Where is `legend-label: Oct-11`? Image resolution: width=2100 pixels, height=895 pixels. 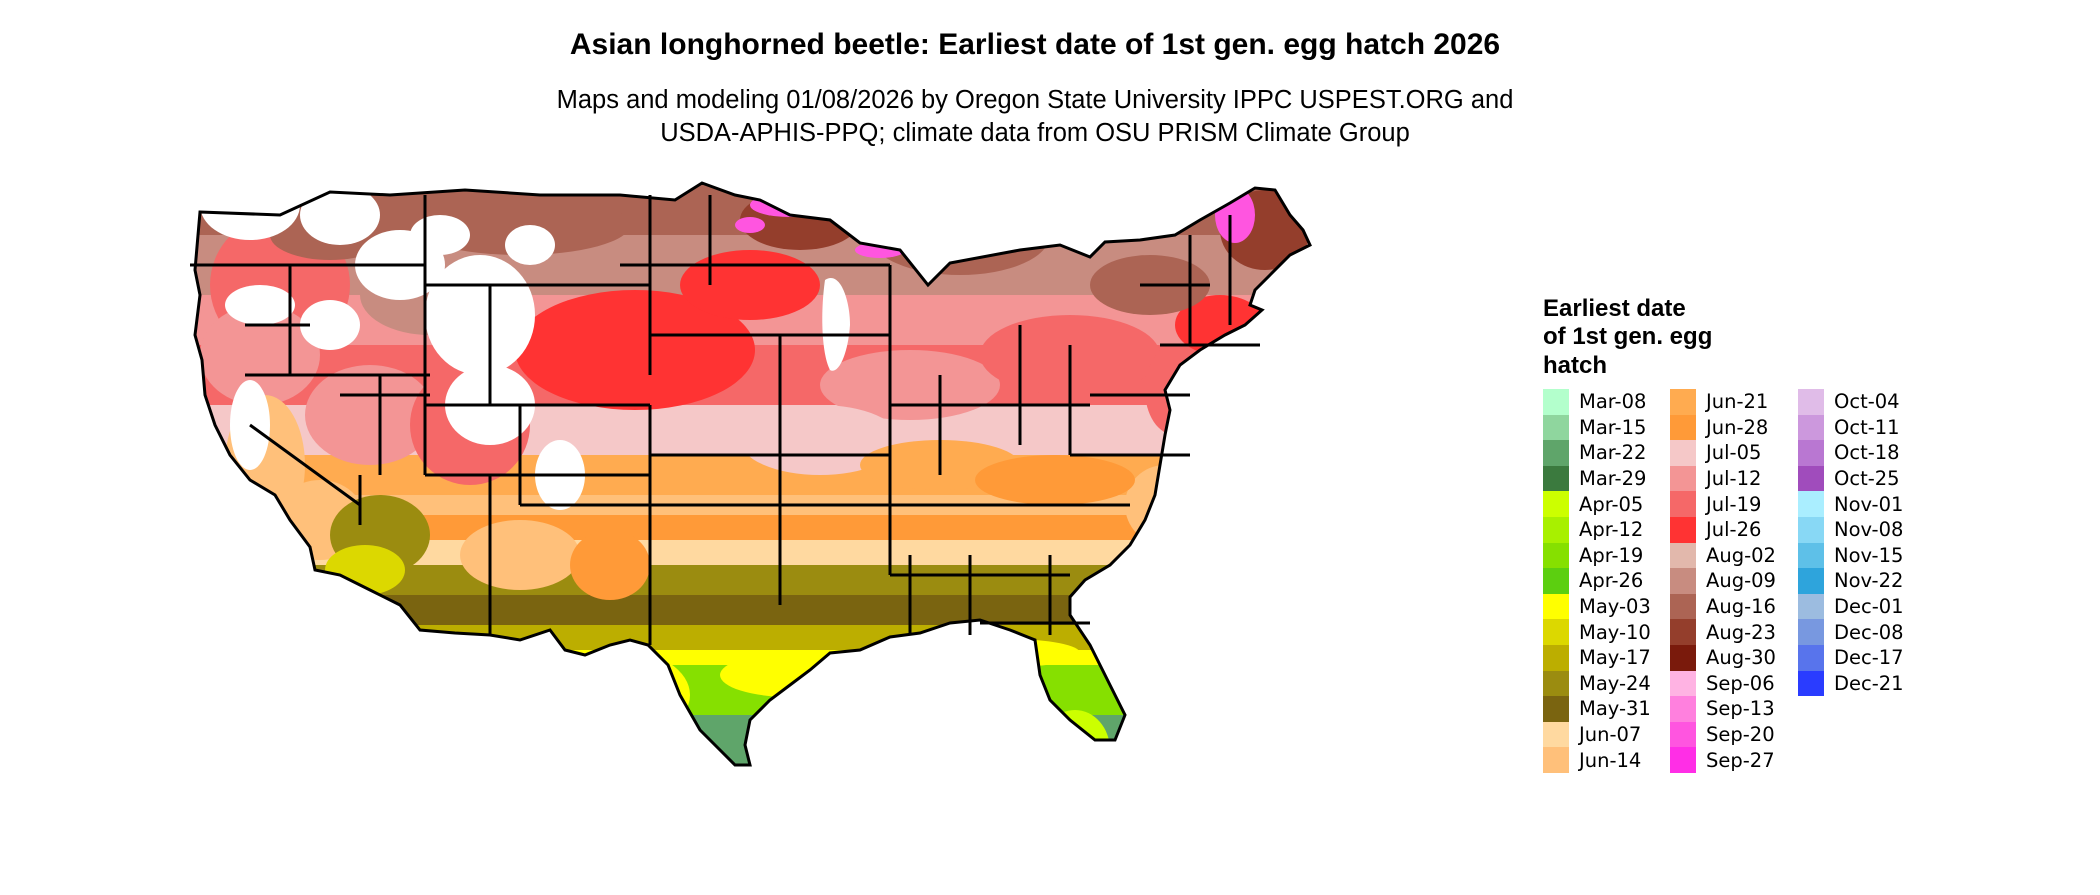 legend-label: Oct-11 is located at coordinates (1867, 427).